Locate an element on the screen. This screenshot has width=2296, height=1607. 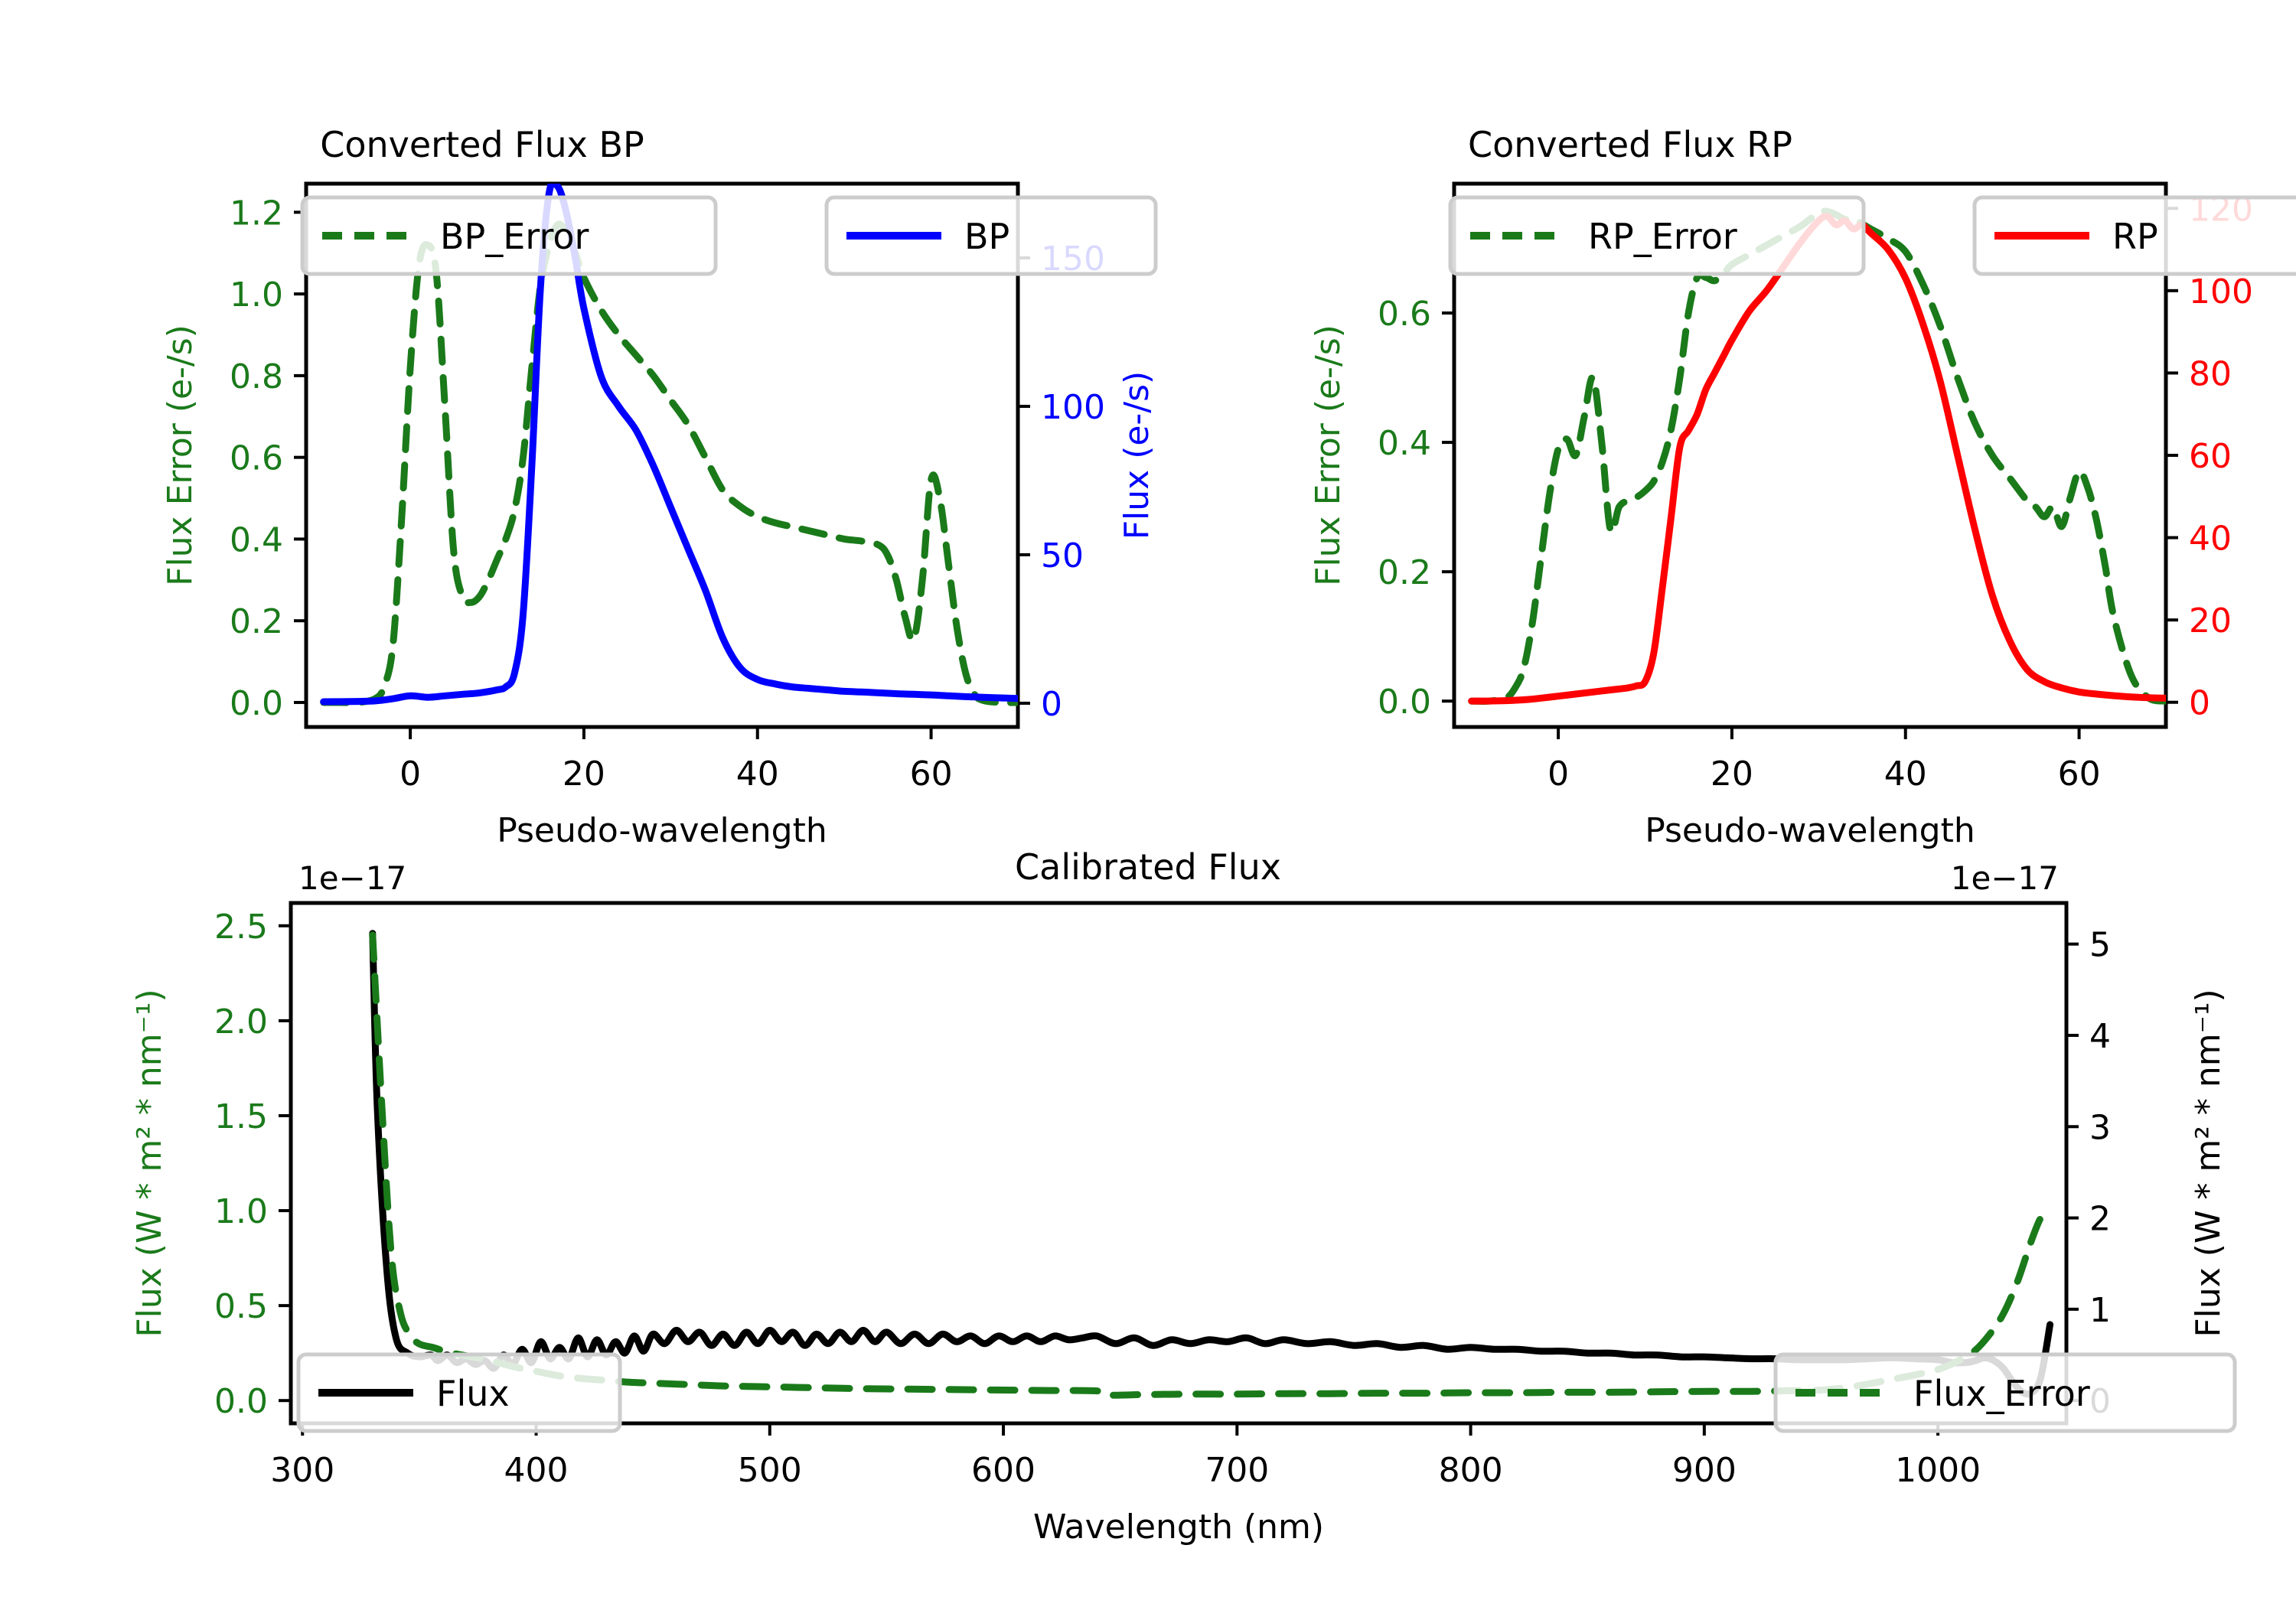
legend-bp: BP is located at coordinates (991, 235).